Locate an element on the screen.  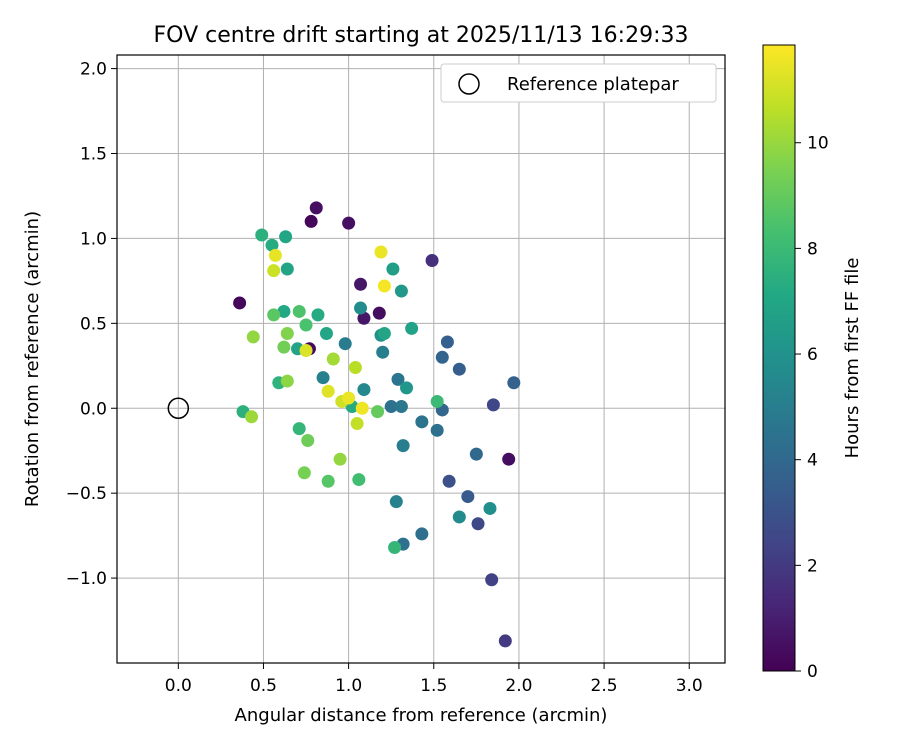
x-axis-ticks: 0.0 0.5 1.0 1.5 2.0 2.5 3.0 is located at coordinates (434, 679).